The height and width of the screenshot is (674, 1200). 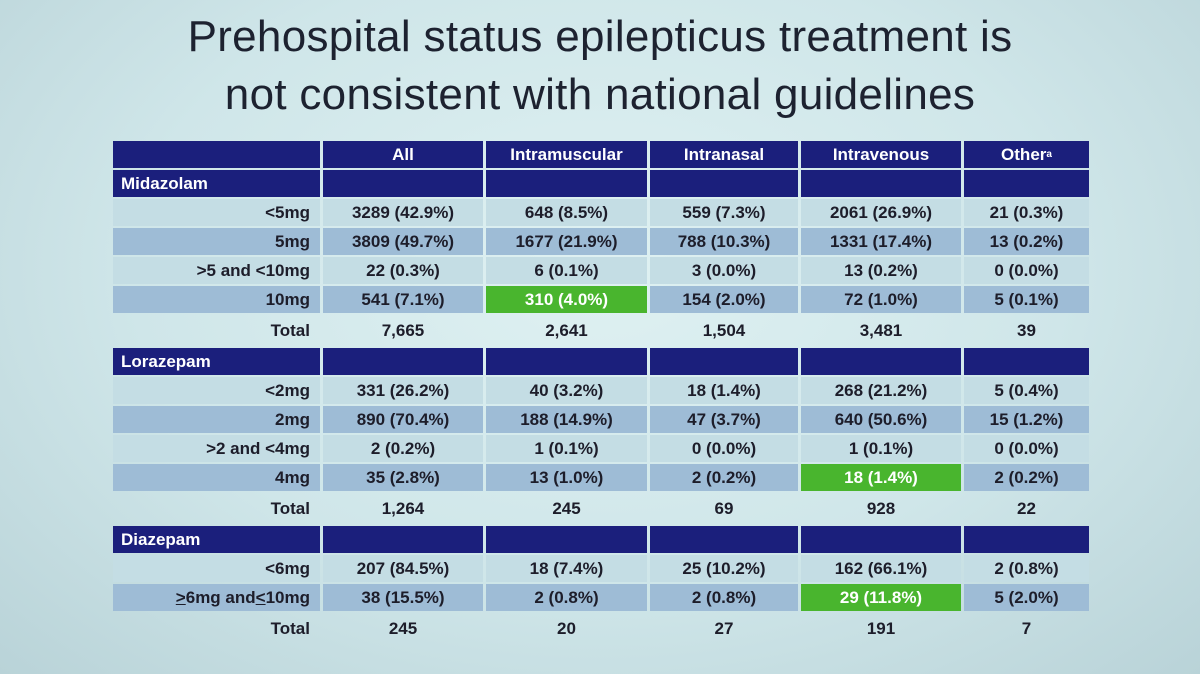 What do you see at coordinates (216, 568) in the screenshot?
I see `row-label: <6mg` at bounding box center [216, 568].